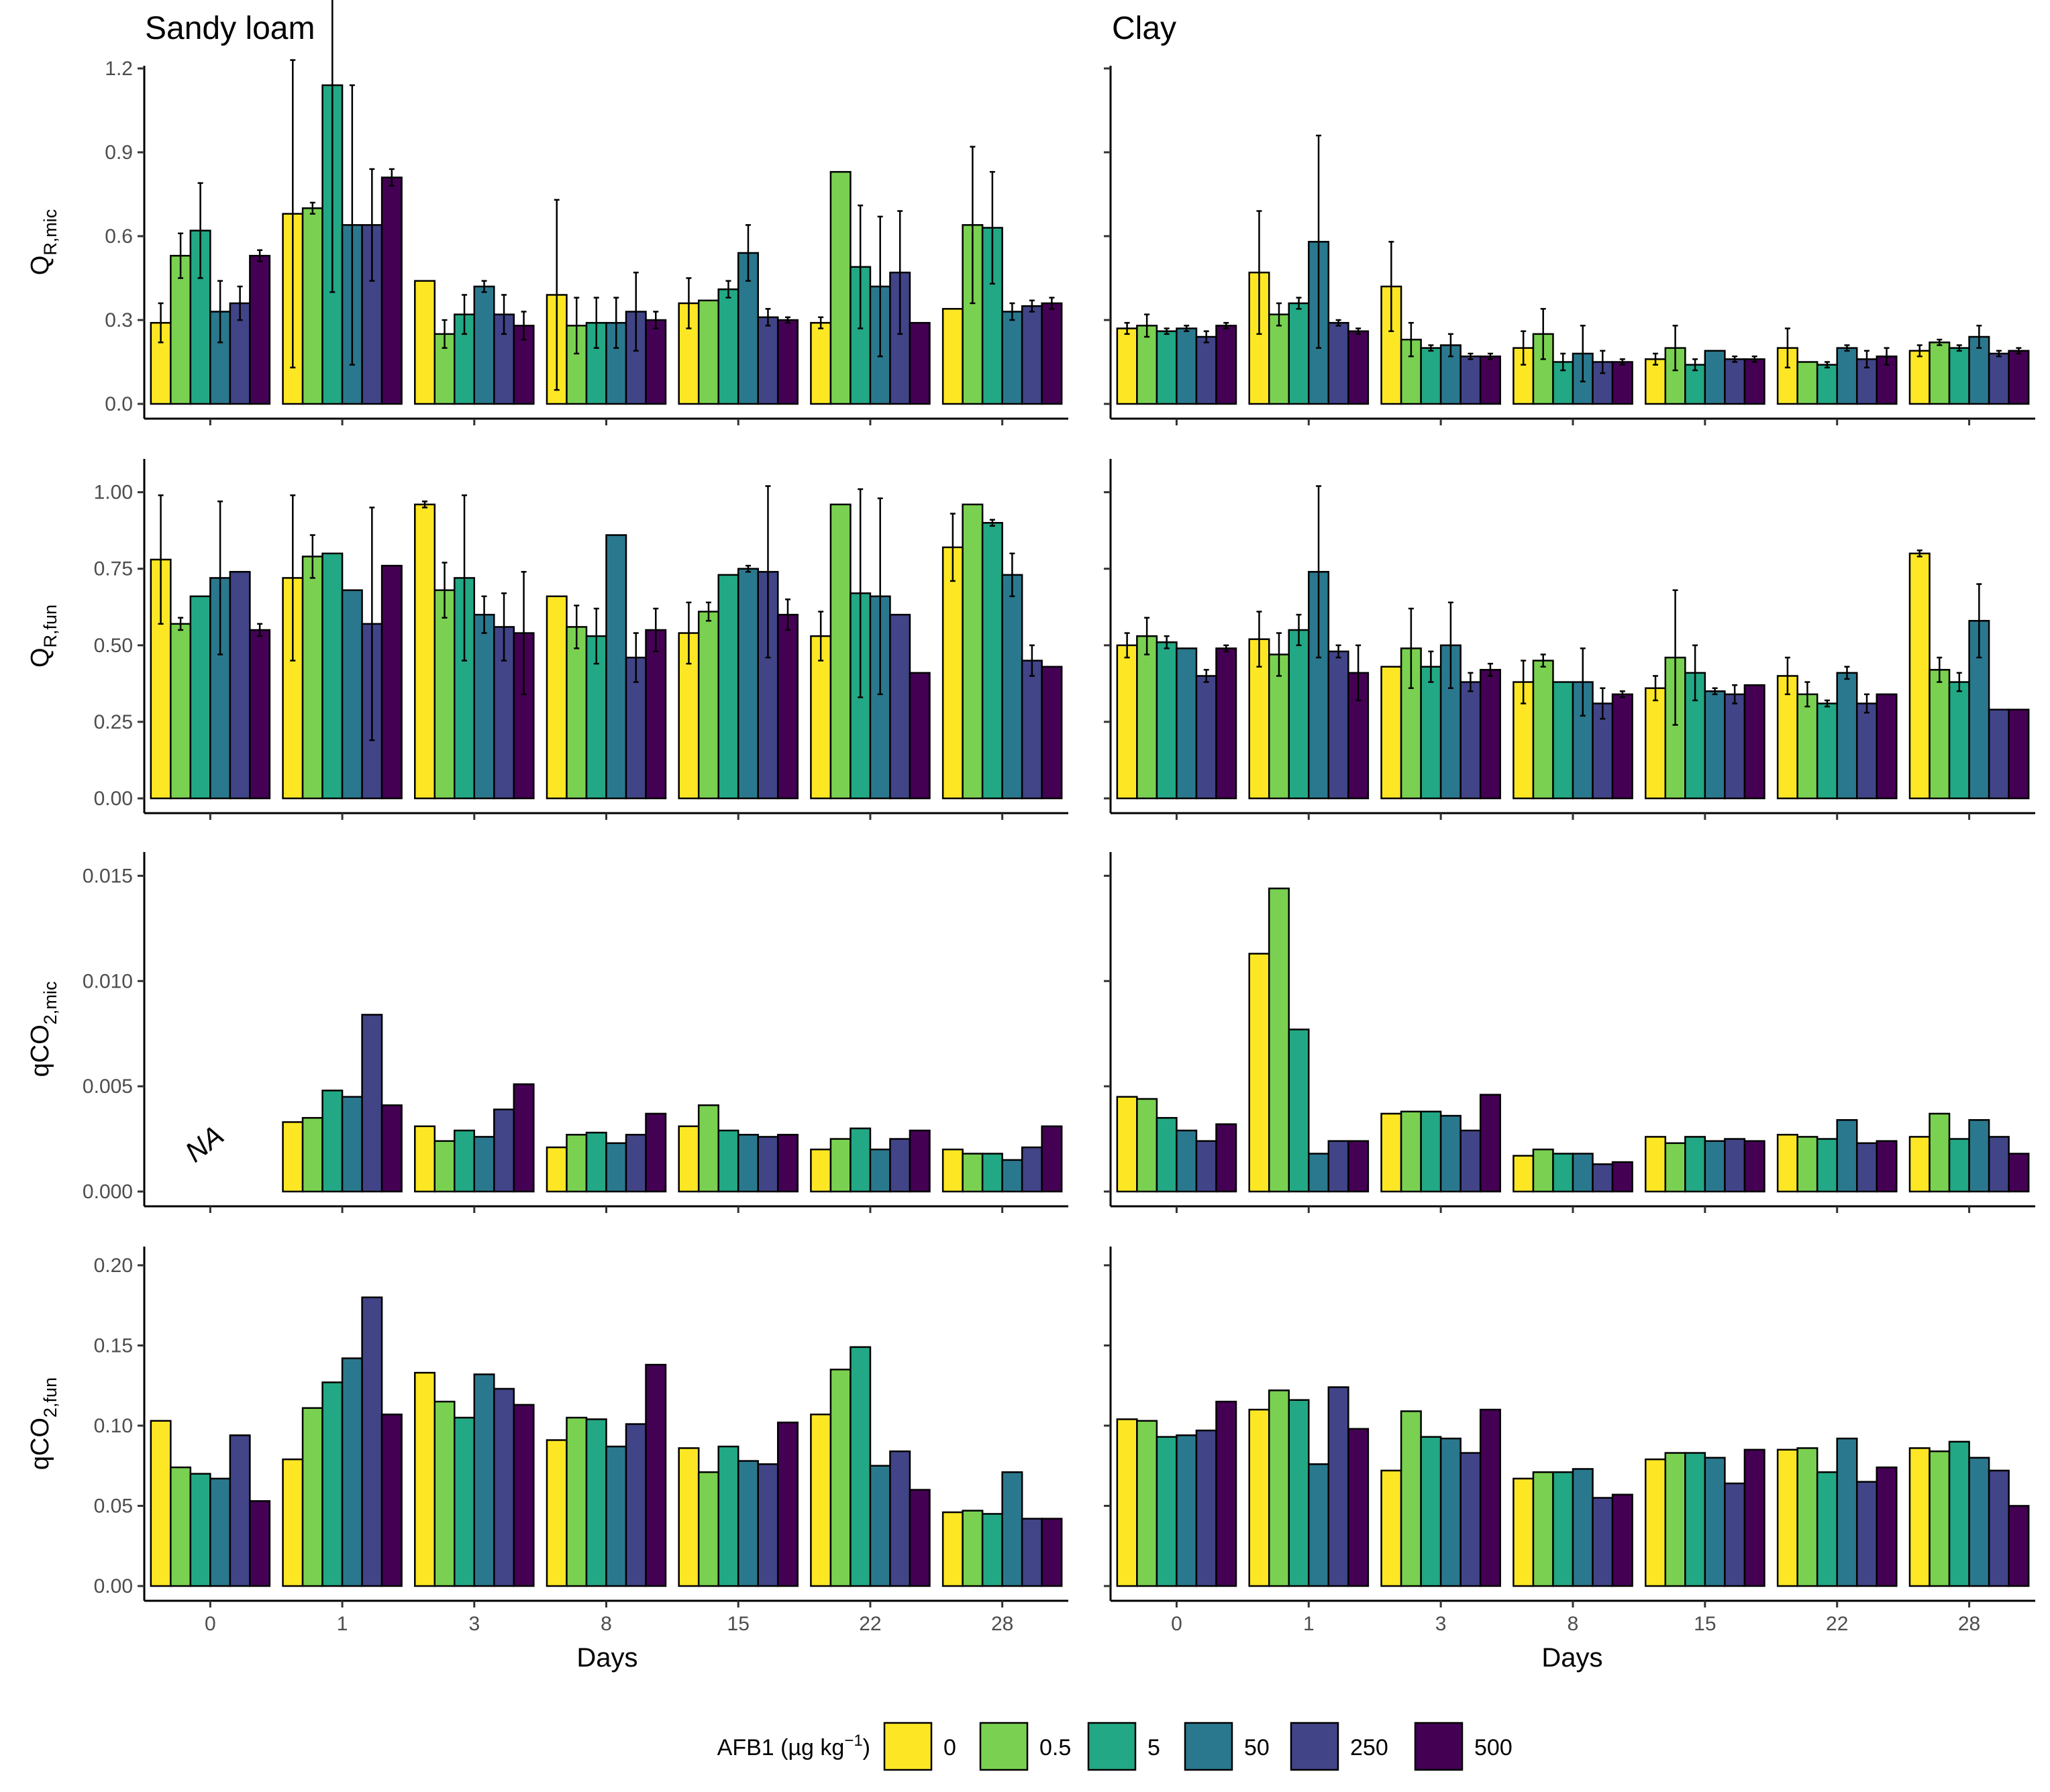 This screenshot has height=1792, width=2050. I want to click on y-tick-label: 0.50, so click(113, 646).